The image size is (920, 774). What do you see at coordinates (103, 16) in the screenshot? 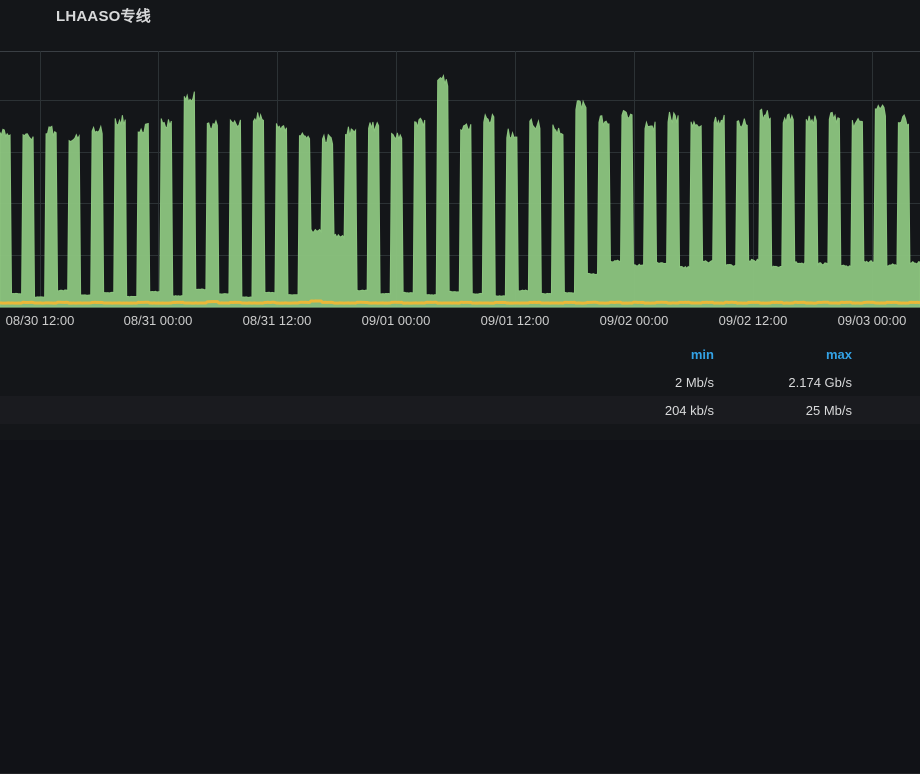
I see `page-title: LHAASO专线` at bounding box center [103, 16].